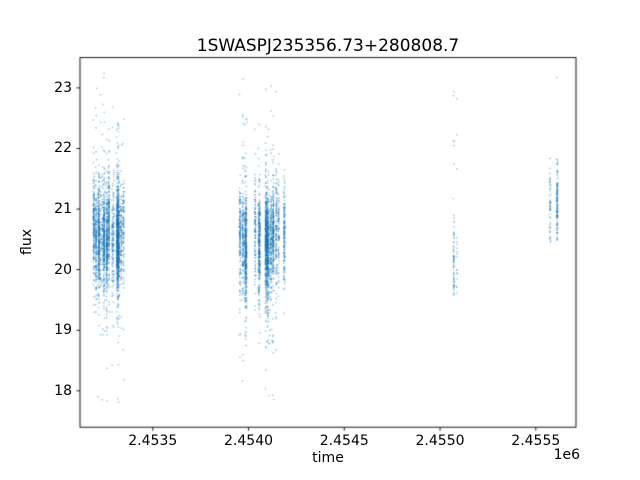 Image resolution: width=640 pixels, height=480 pixels. Describe the element at coordinates (153, 441) in the screenshot. I see `x-tick-label-0: 2.4535` at that location.